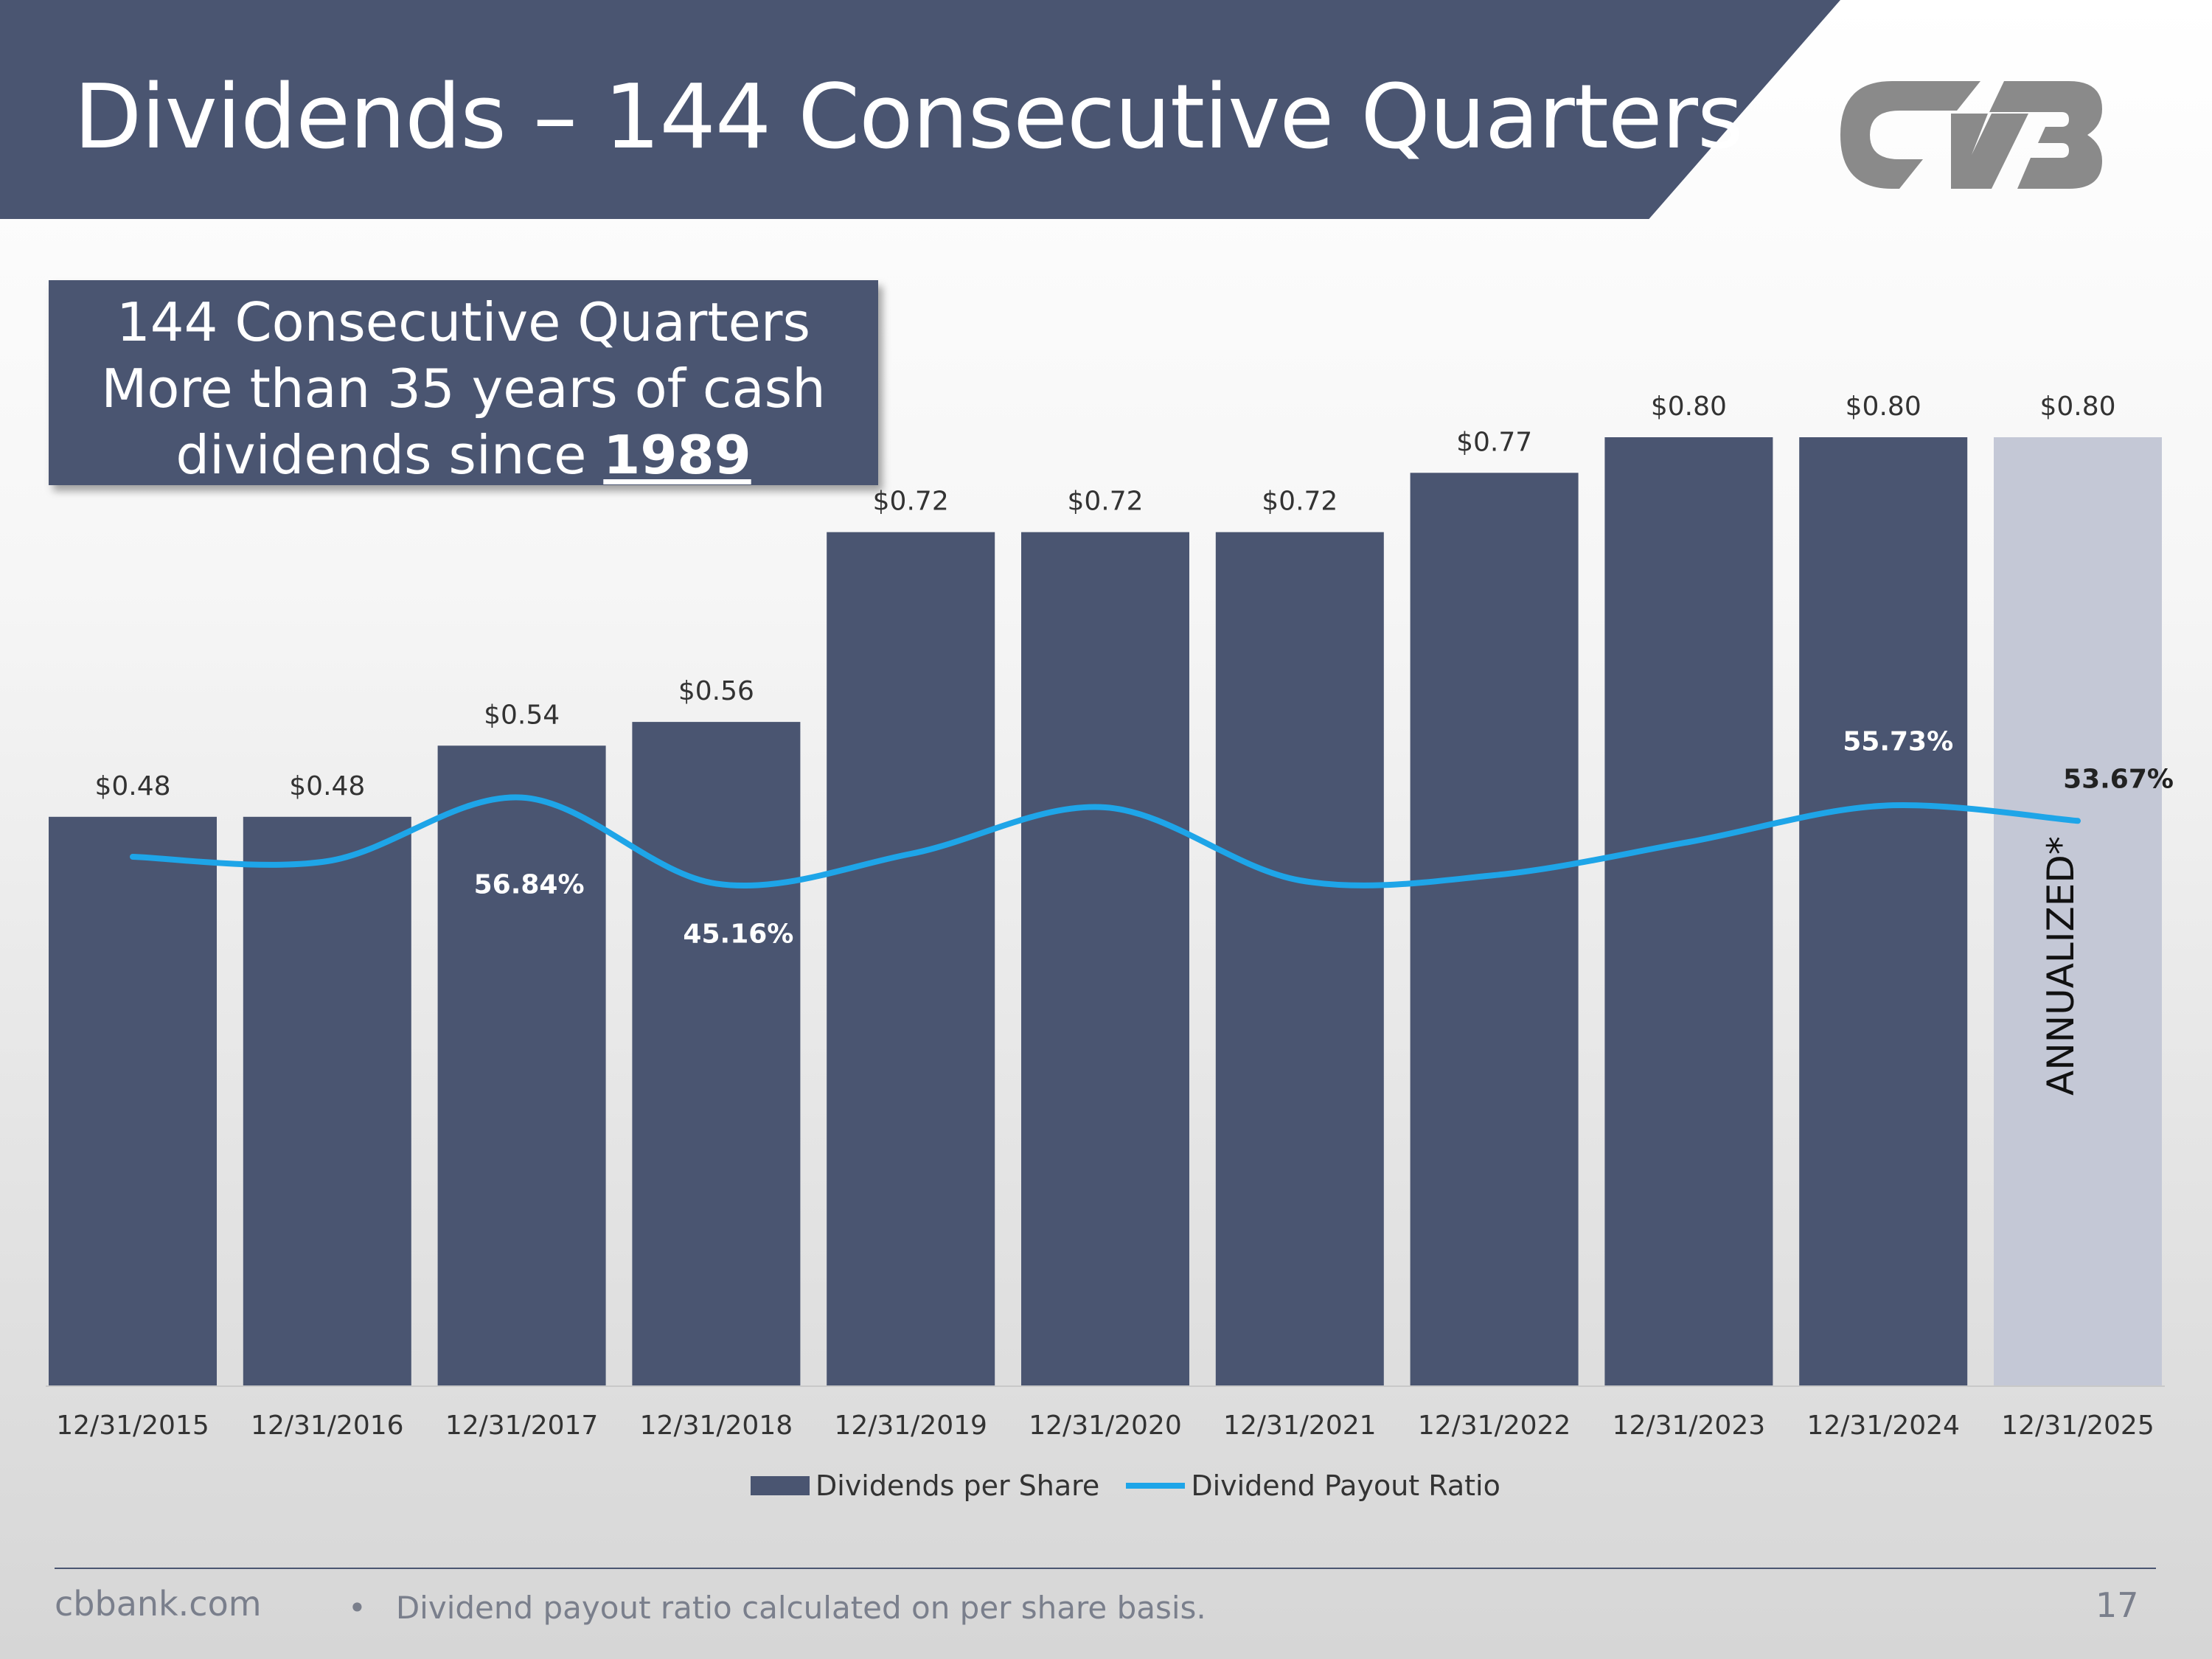  What do you see at coordinates (1156, 1486) in the screenshot?
I see `legend-swatch-line` at bounding box center [1156, 1486].